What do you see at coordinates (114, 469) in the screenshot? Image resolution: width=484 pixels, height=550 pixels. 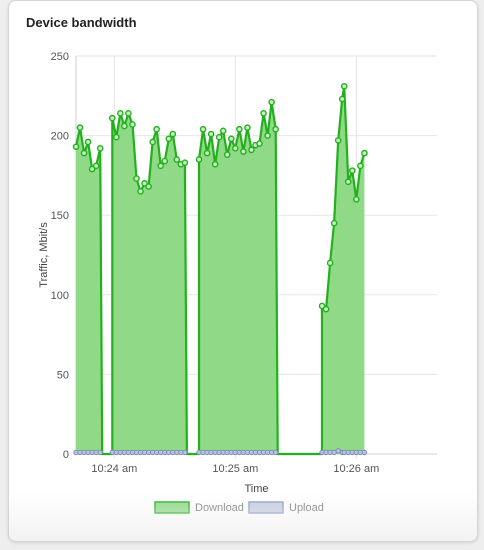 I see `x-tick-label: 10:24 am` at bounding box center [114, 469].